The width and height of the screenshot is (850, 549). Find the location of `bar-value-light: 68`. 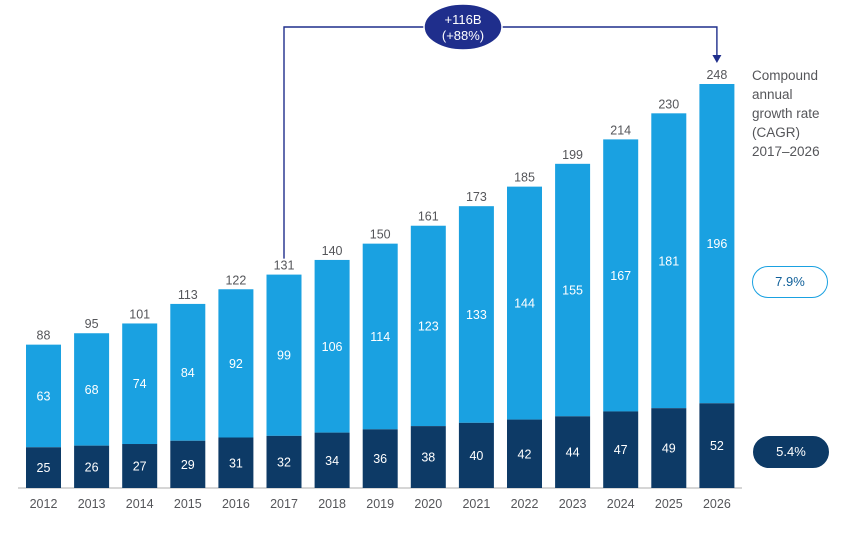

bar-value-light: 68 is located at coordinates (92, 390).